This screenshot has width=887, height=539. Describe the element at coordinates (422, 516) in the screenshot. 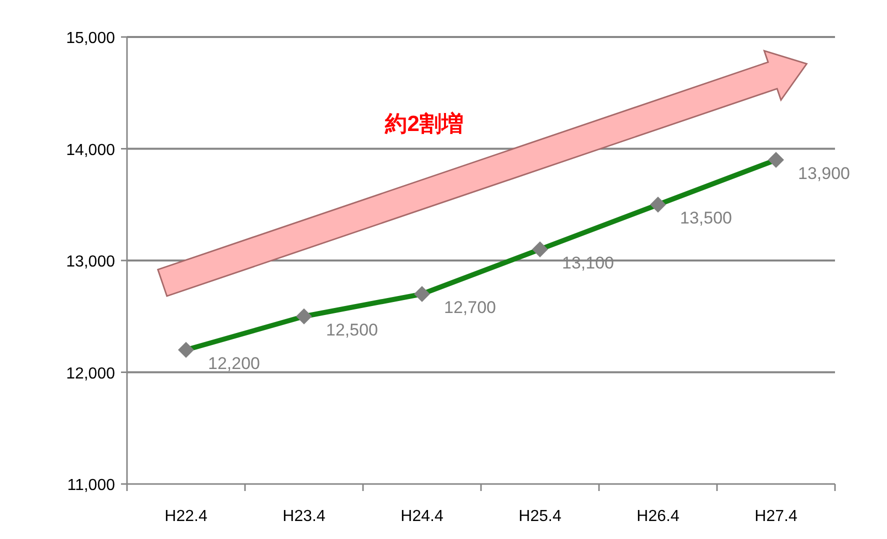

I see `x-tick-label: H24.4` at that location.